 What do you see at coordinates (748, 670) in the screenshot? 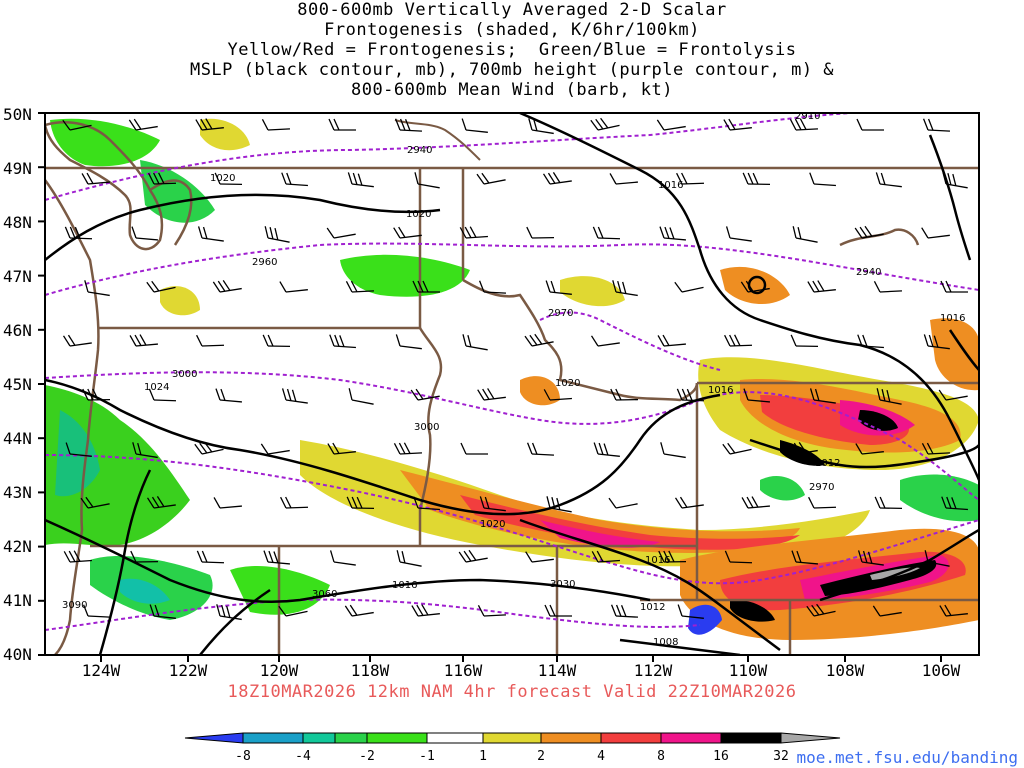
I see `lon-label-110w: 110W` at bounding box center [748, 670].